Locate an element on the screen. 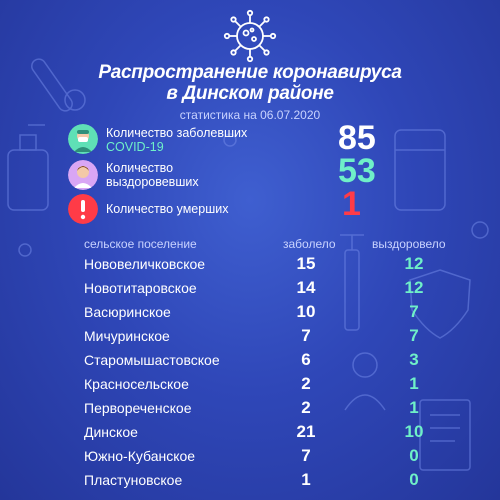  settlement-name: Красносельское is located at coordinates (136, 384).